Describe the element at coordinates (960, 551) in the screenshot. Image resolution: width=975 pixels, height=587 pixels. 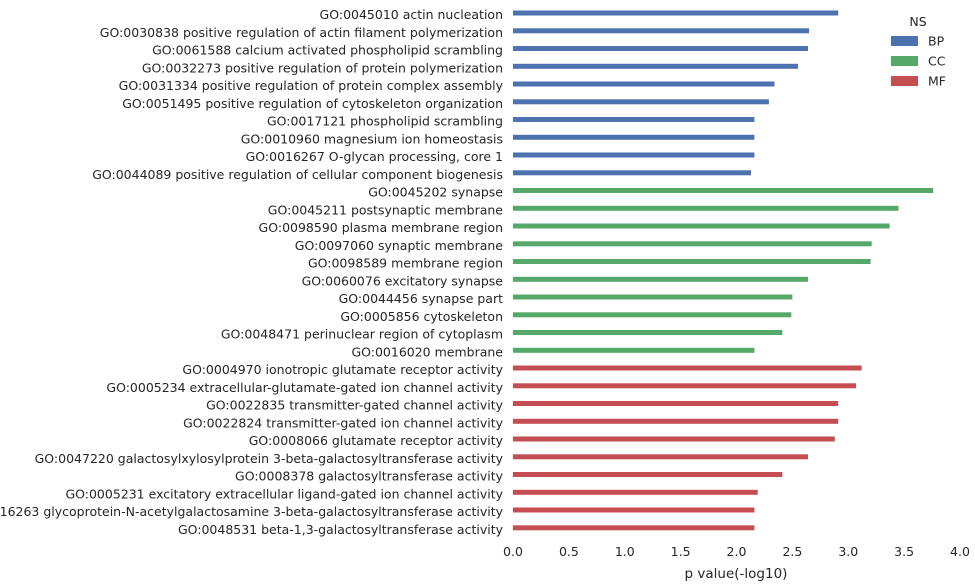
I see `x-tick-label: 4.0` at that location.